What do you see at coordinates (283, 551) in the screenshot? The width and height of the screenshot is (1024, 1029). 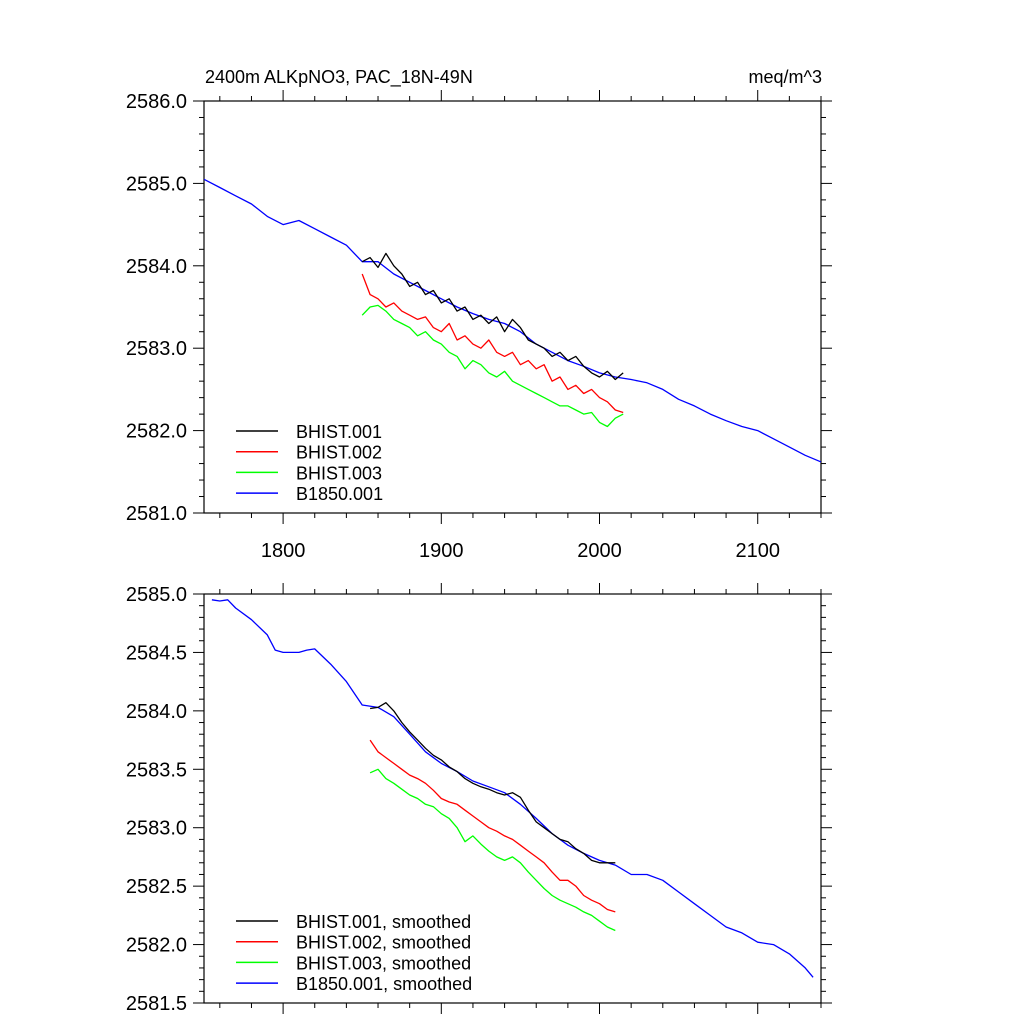 I see `x-tick-label: 1800` at bounding box center [283, 551].